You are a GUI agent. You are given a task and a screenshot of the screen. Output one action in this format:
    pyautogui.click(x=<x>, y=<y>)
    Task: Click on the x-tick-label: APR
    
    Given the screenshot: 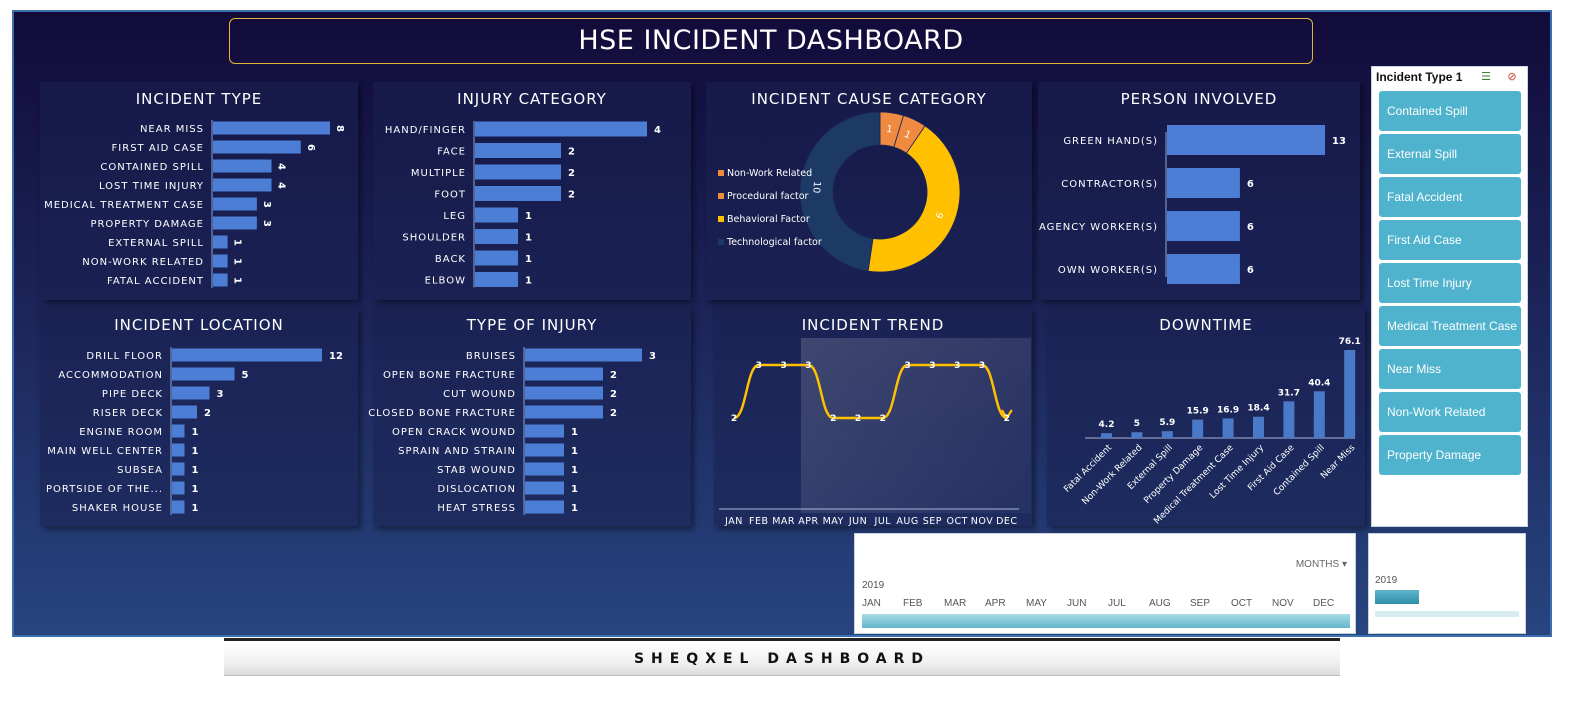 What is the action you would take?
    pyautogui.click(x=808, y=521)
    